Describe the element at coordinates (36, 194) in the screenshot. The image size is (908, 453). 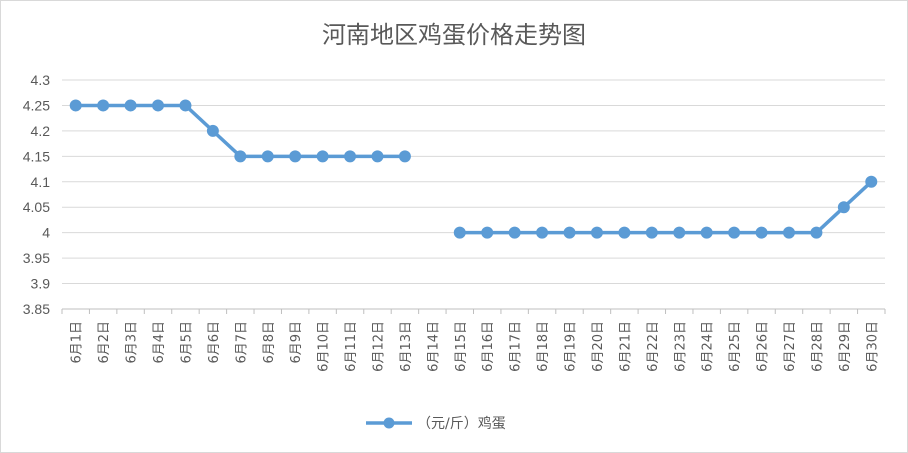
I see `y-axis-ticks: 3.85 3.9 3.95 4 4.05 4.1 4.15 4.2 4.25 4.3` at that location.